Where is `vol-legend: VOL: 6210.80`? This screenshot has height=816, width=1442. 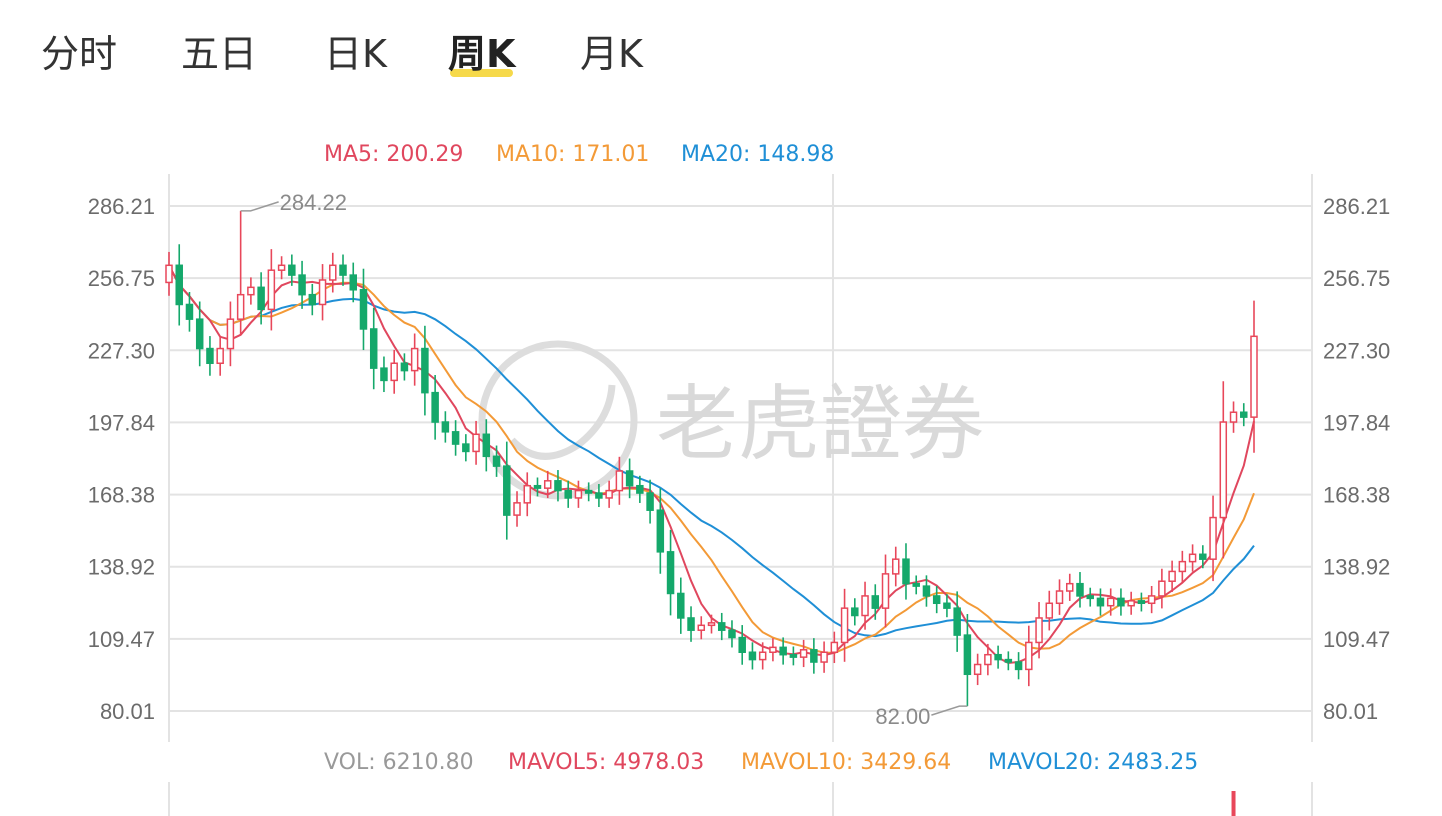
vol-legend: VOL: 6210.80 is located at coordinates (399, 762).